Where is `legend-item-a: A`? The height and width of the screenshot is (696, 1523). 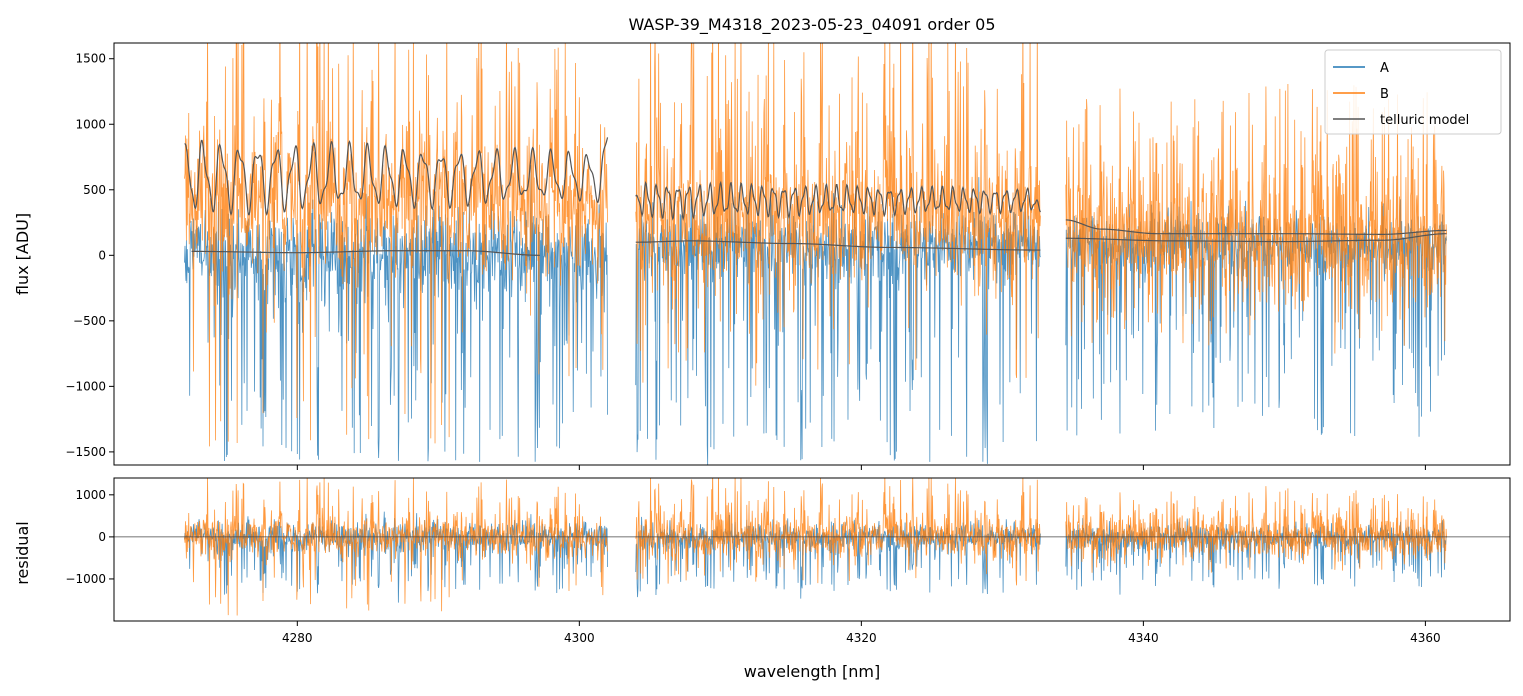
legend-item-a: A is located at coordinates (1361, 68).